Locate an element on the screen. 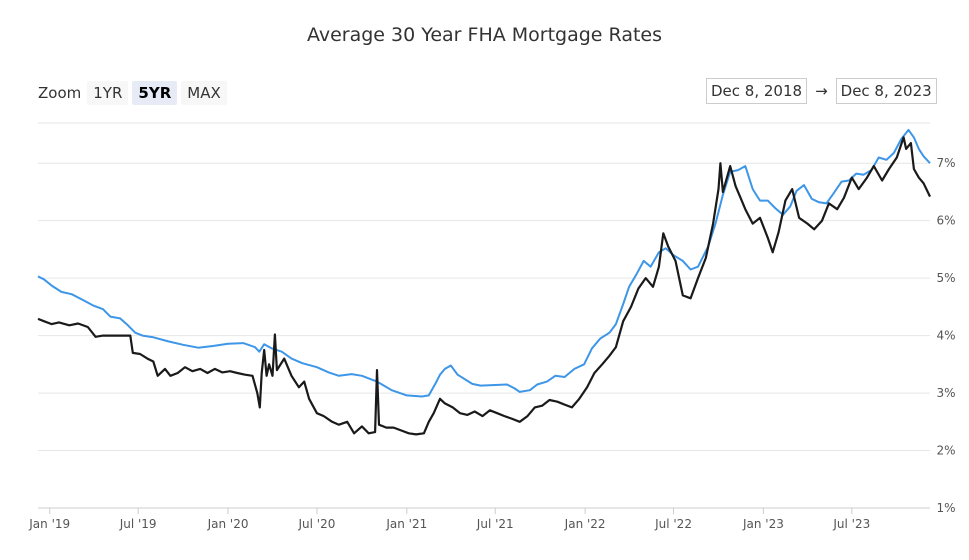  x-tick-label: Jan '20 is located at coordinates (228, 524).